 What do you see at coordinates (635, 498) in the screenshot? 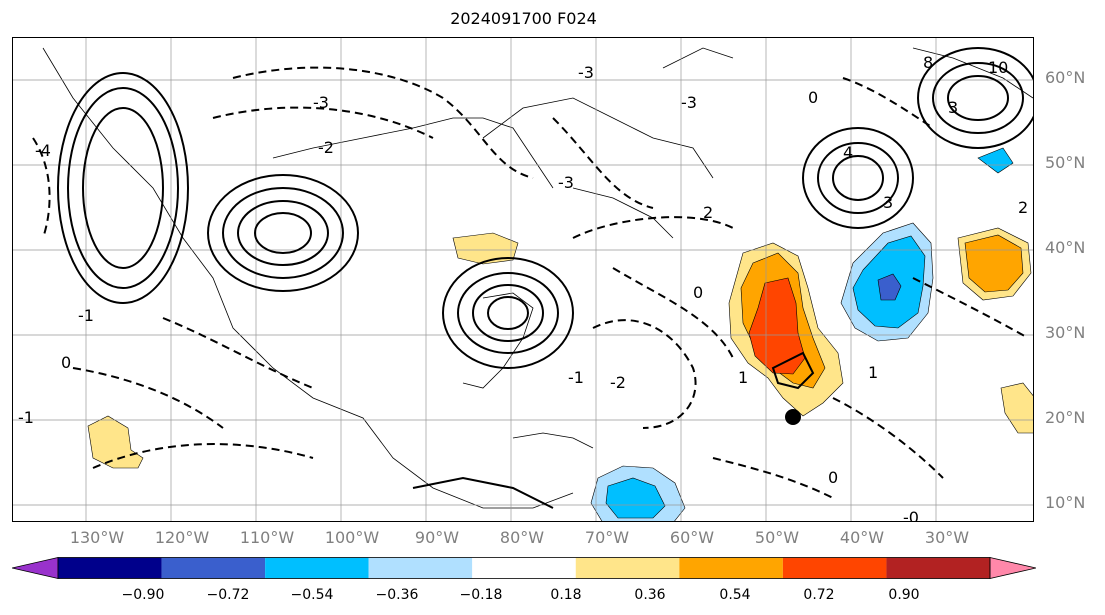
I see `cool-anomaly-caribbean-core` at bounding box center [635, 498].